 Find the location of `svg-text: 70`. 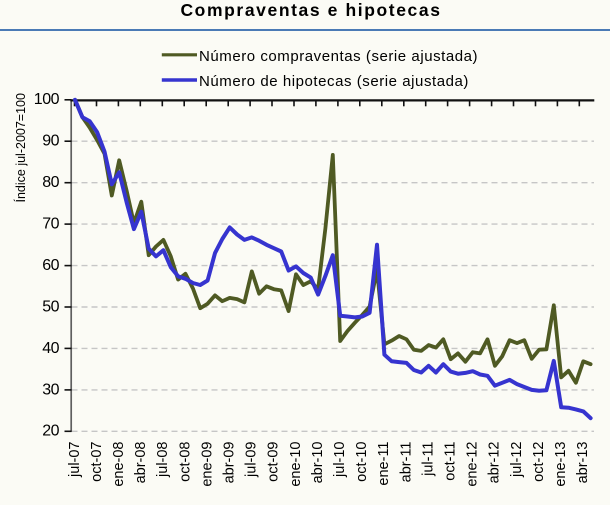

svg-text: 70 is located at coordinates (50, 224).